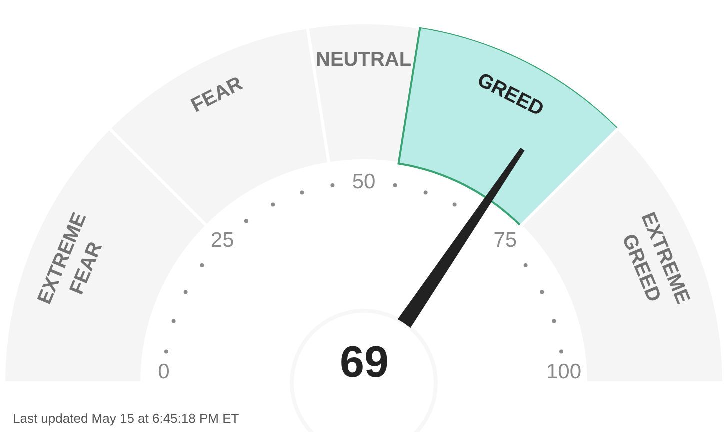  I want to click on text: 50, so click(364, 182).